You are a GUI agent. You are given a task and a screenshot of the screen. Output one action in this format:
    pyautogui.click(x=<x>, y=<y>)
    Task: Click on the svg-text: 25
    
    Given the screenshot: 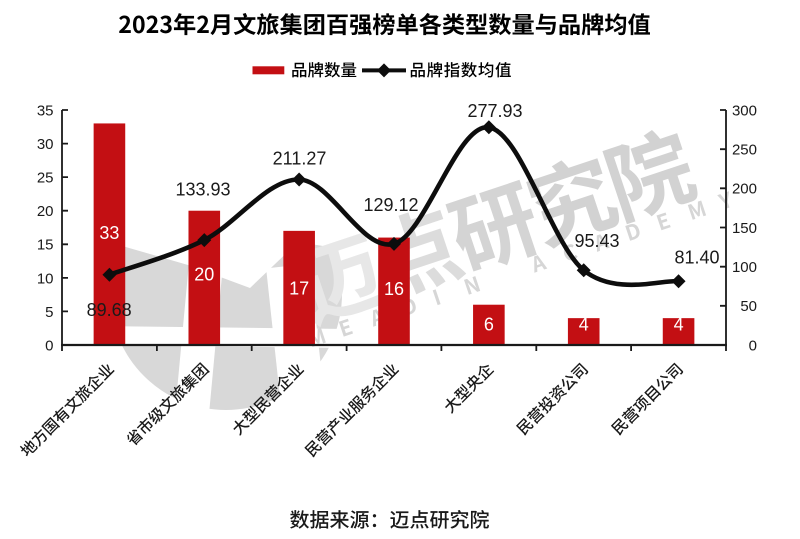 What is the action you would take?
    pyautogui.click(x=45, y=178)
    